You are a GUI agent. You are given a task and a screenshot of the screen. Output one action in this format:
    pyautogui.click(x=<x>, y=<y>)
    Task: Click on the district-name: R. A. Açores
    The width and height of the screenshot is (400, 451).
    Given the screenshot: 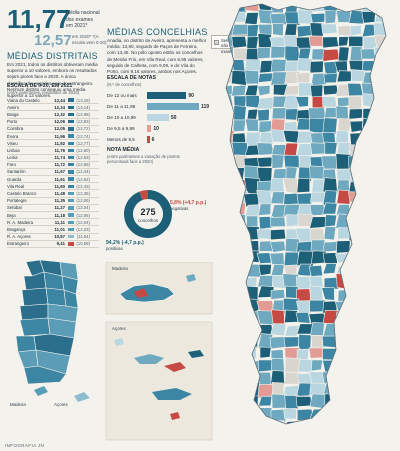 What is the action you would take?
    pyautogui.click(x=19, y=237)
    